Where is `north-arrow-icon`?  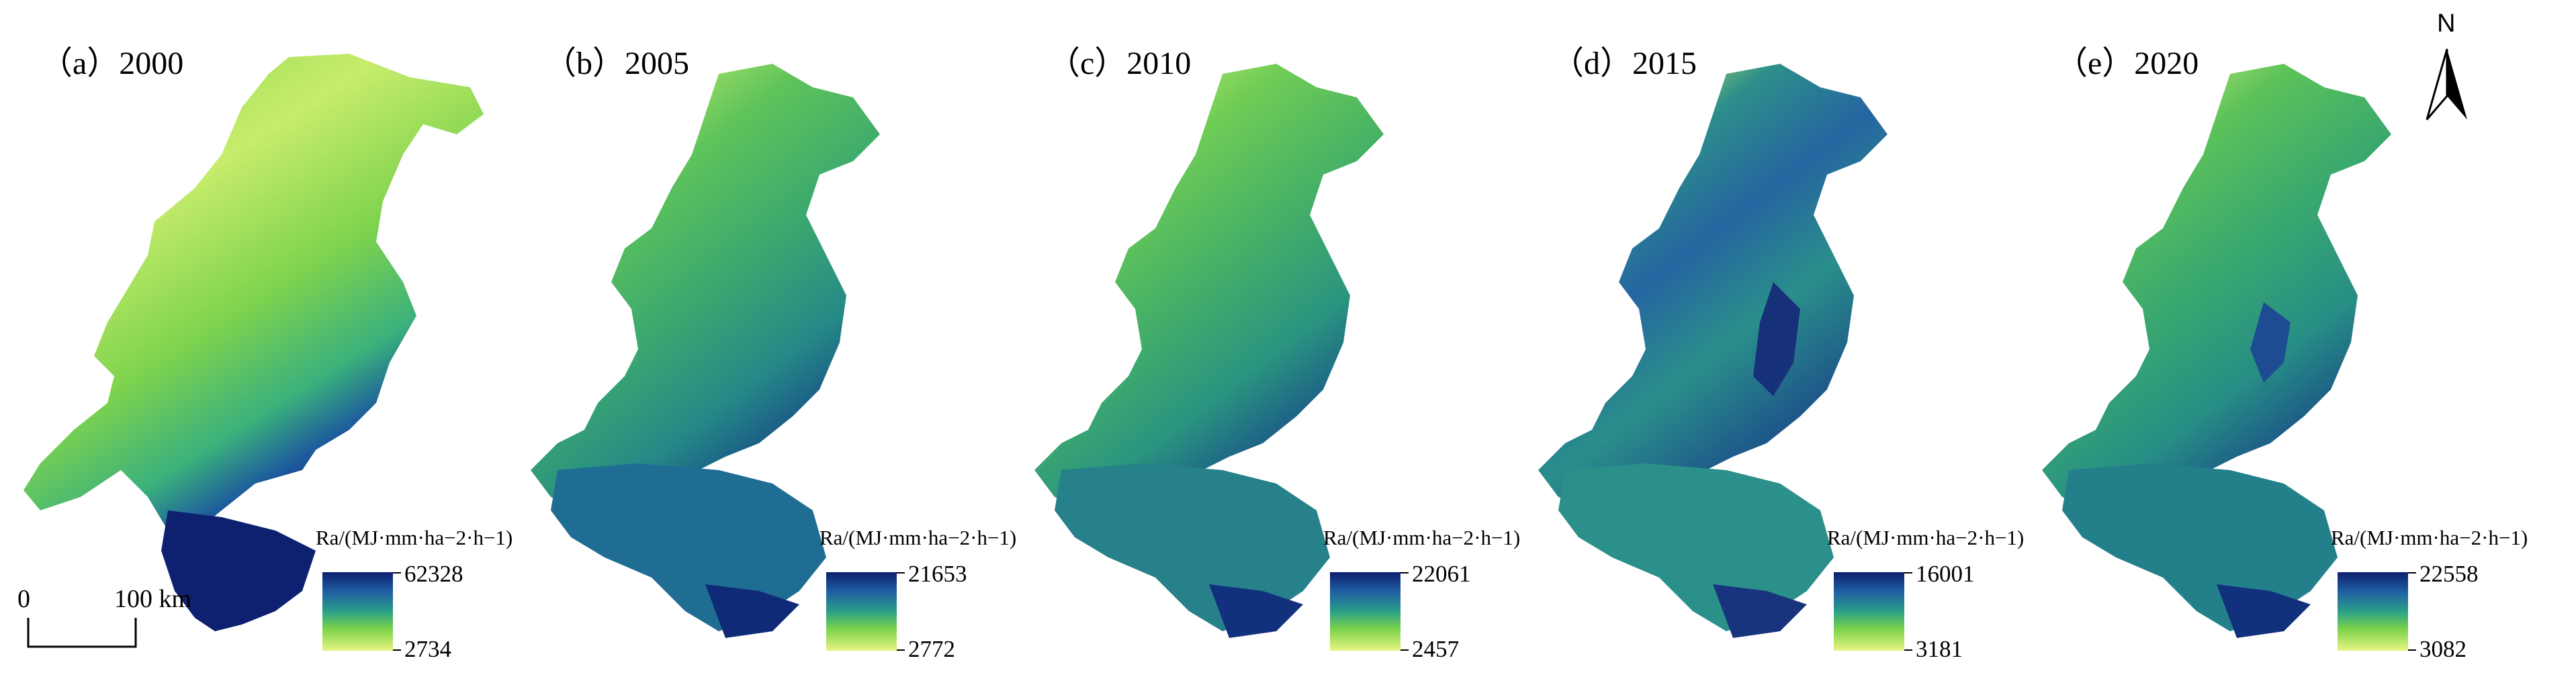 north-arrow-icon is located at coordinates (2447, 84).